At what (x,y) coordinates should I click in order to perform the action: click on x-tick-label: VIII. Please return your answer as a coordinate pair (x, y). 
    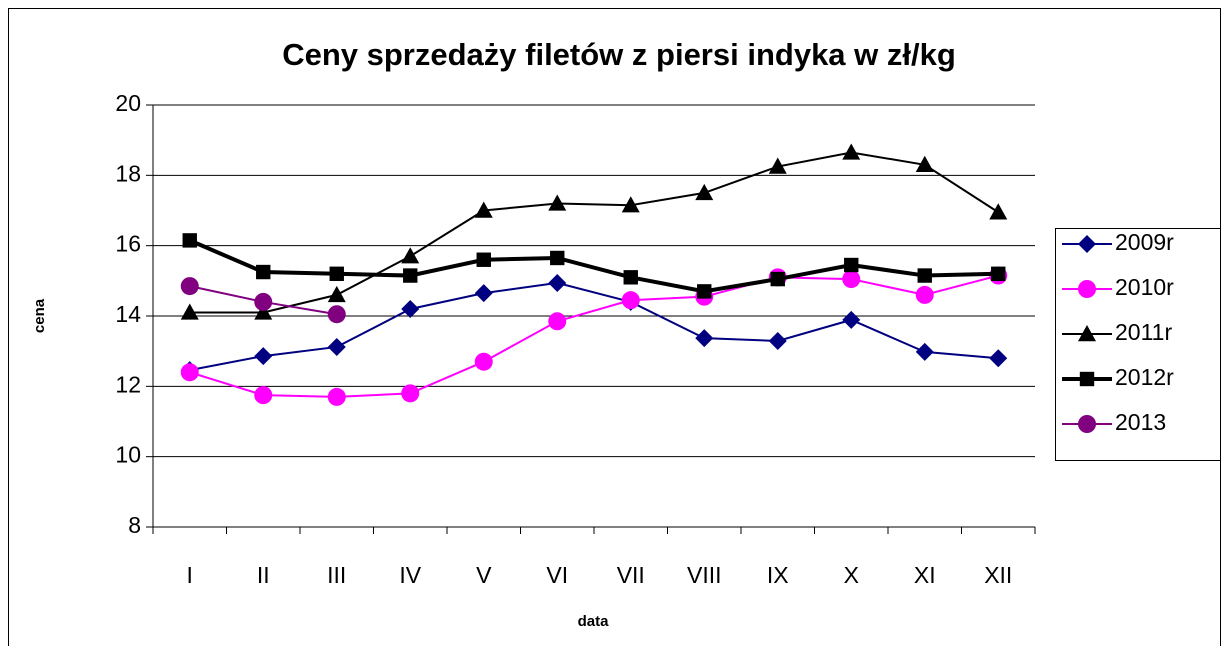
    Looking at the image, I should click on (704, 575).